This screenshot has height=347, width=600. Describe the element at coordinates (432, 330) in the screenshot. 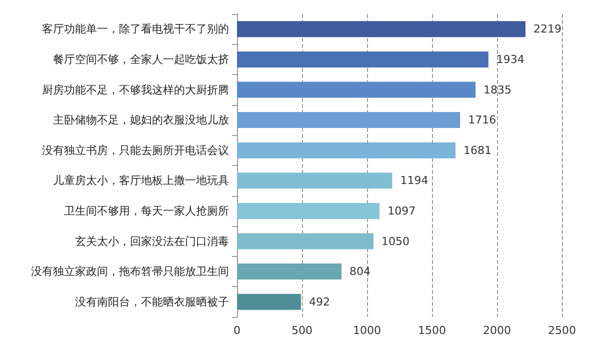

I see `x-tick-label: 1500` at that location.